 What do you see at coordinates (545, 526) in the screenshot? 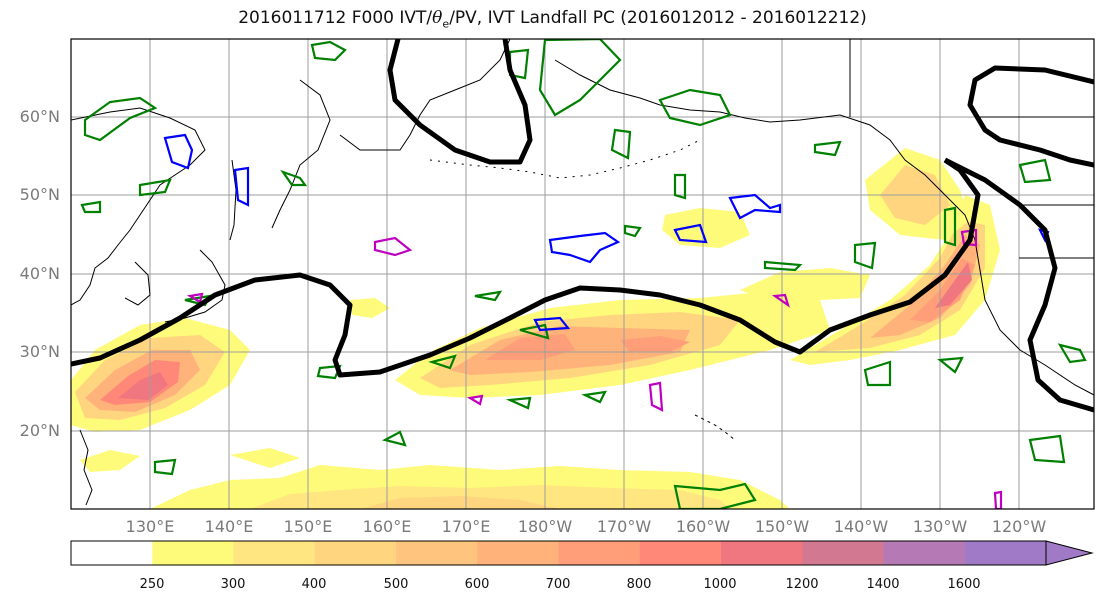
I see `lon-label-180w: 180°W` at bounding box center [545, 526].